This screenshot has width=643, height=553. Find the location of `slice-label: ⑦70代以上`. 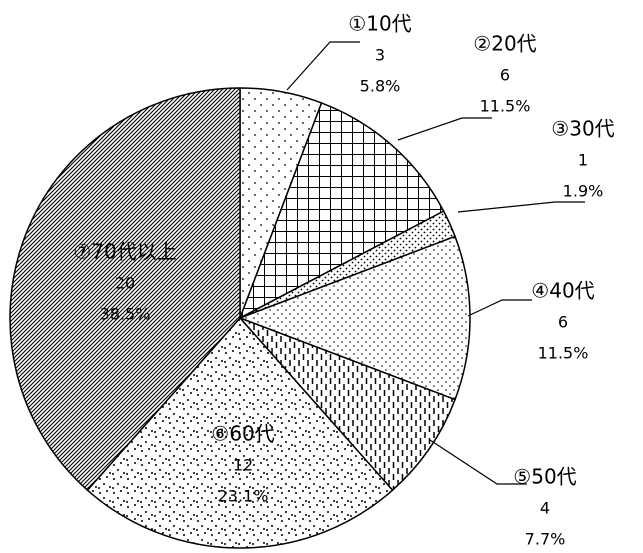

slice-label: ⑦70代以上 is located at coordinates (124, 252).